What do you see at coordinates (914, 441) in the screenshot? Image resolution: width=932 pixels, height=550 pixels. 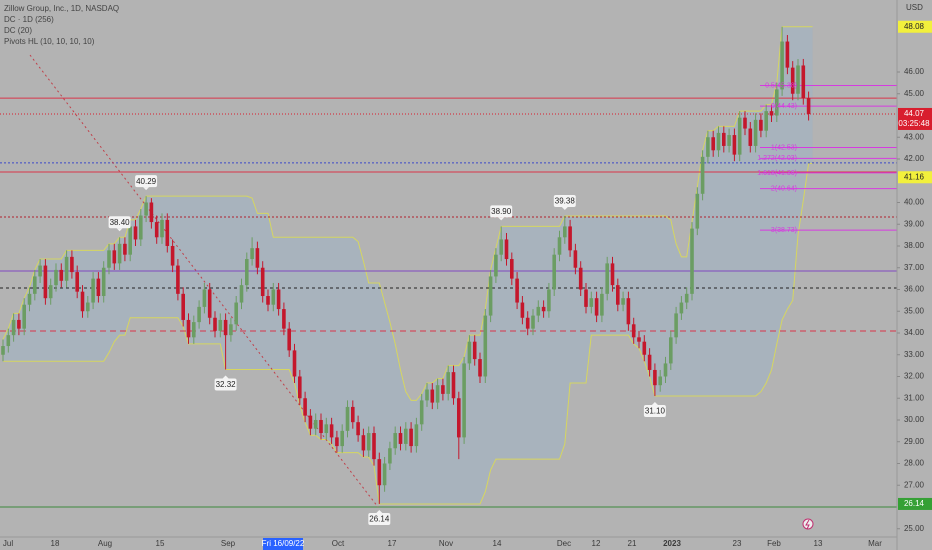 I see `y-tick-label: 29.00` at bounding box center [914, 441].